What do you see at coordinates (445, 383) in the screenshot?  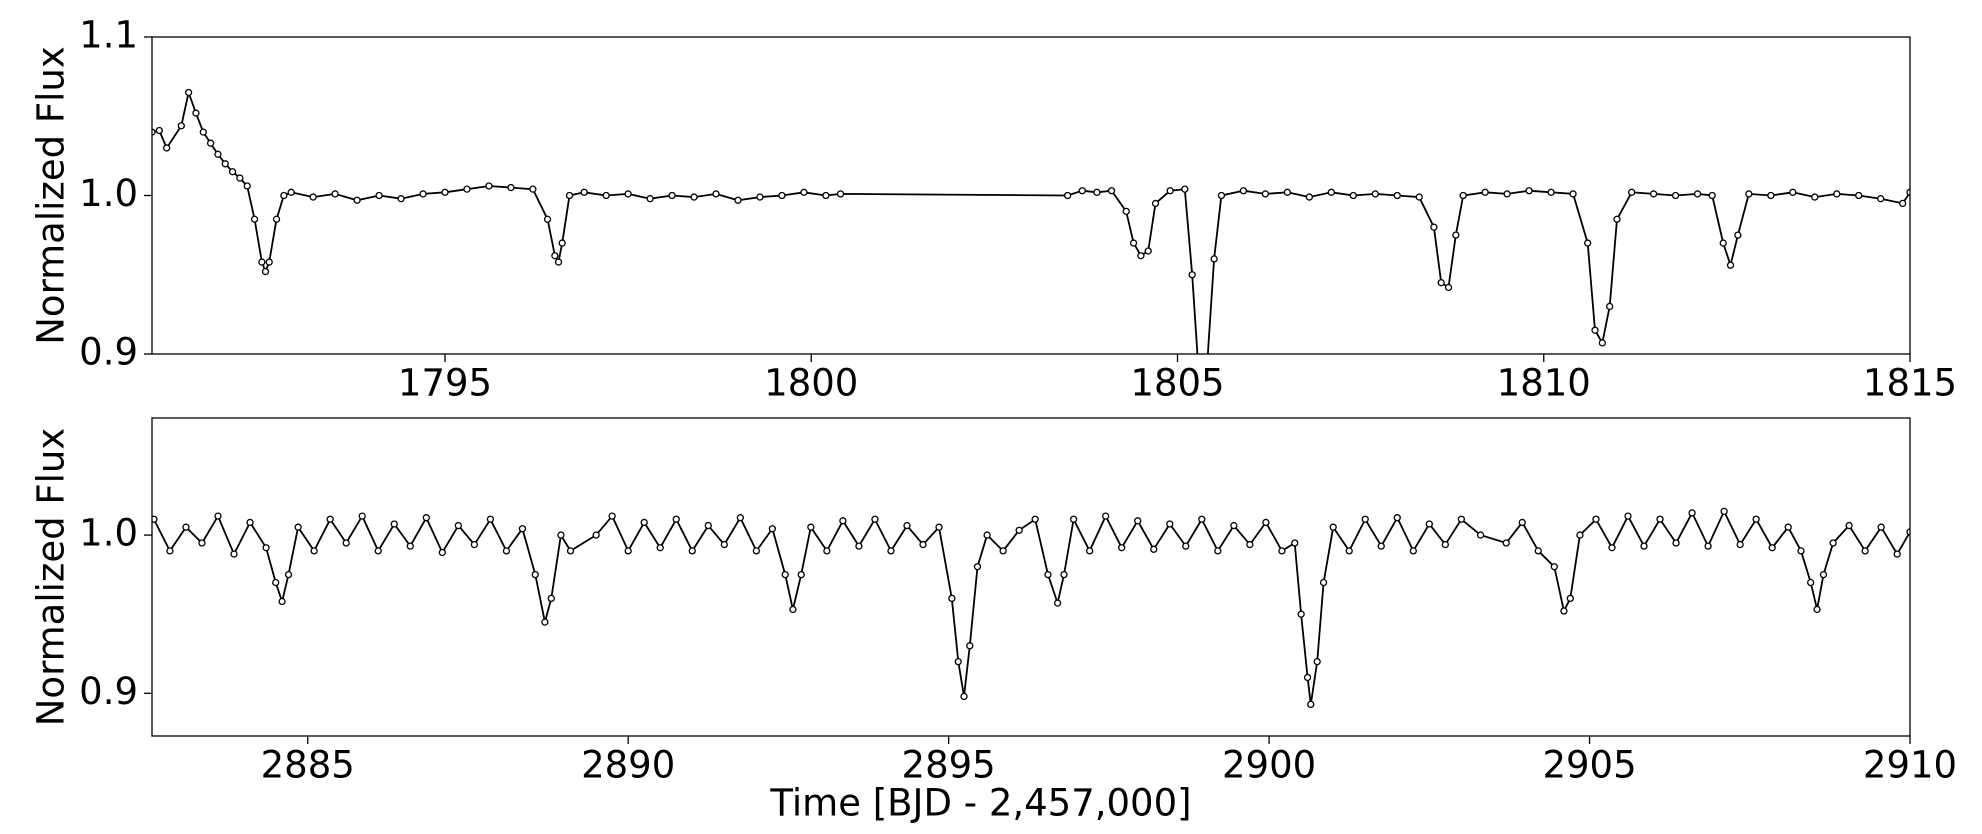 I see `x-tick-label: 1795` at bounding box center [445, 383].